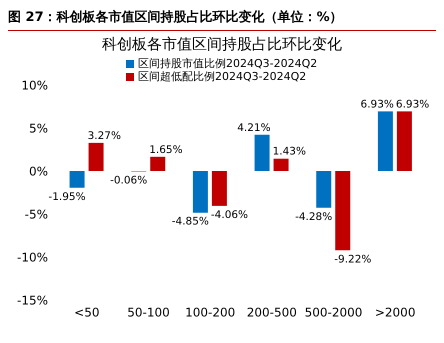  What do you see at coordinates (38, 171) in the screenshot?
I see `y-tick-label: 0%` at bounding box center [38, 171].